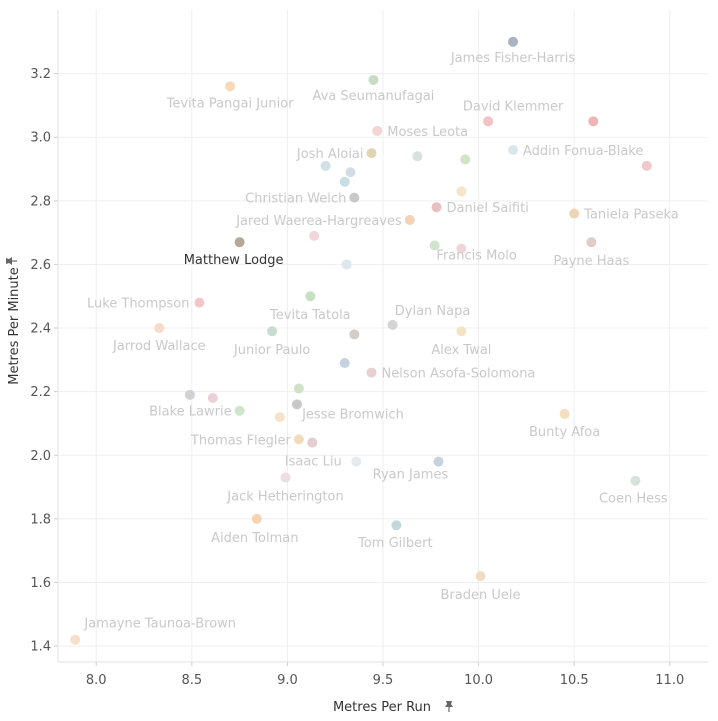 The height and width of the screenshot is (721, 718). Describe the element at coordinates (449, 706) in the screenshot. I see `x-axis-pin-icon` at that location.